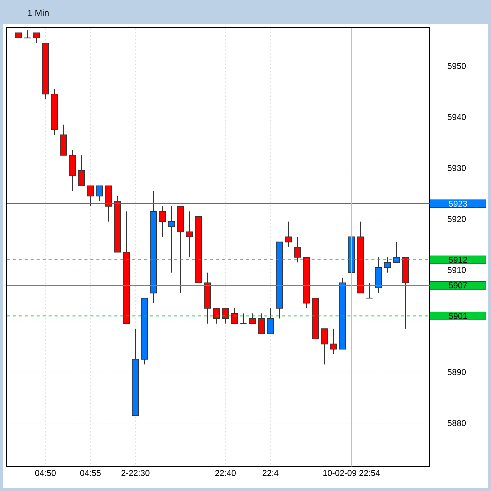 This screenshot has height=491, width=491. Describe the element at coordinates (458, 203) in the screenshot. I see `ref-line-label: 5923` at that location.